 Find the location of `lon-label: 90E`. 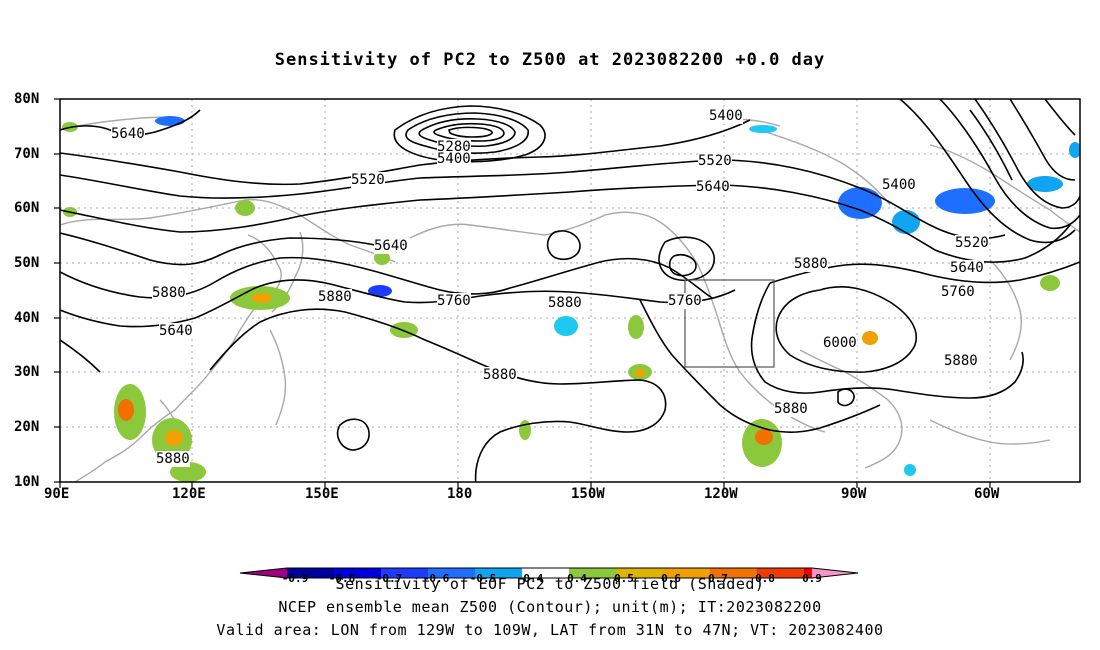

lon-label: 90E is located at coordinates (57, 494).